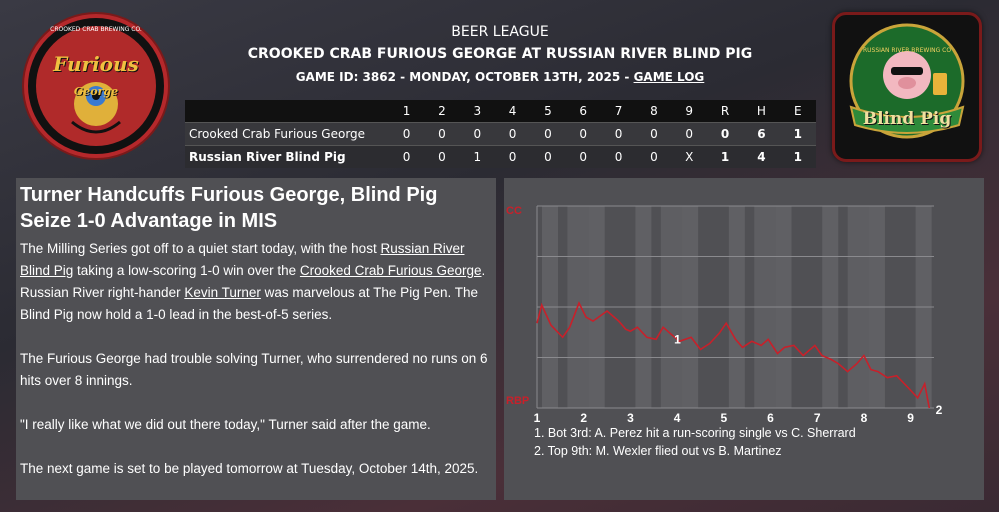 The height and width of the screenshot is (512, 999). I want to click on event-marker-label: 1, so click(677, 339).